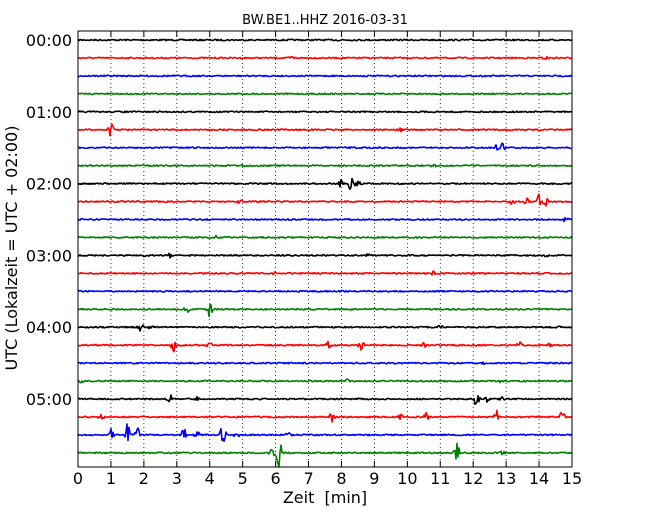 The height and width of the screenshot is (520, 650). What do you see at coordinates (276, 478) in the screenshot?
I see `x-tick-label: 6` at bounding box center [276, 478].